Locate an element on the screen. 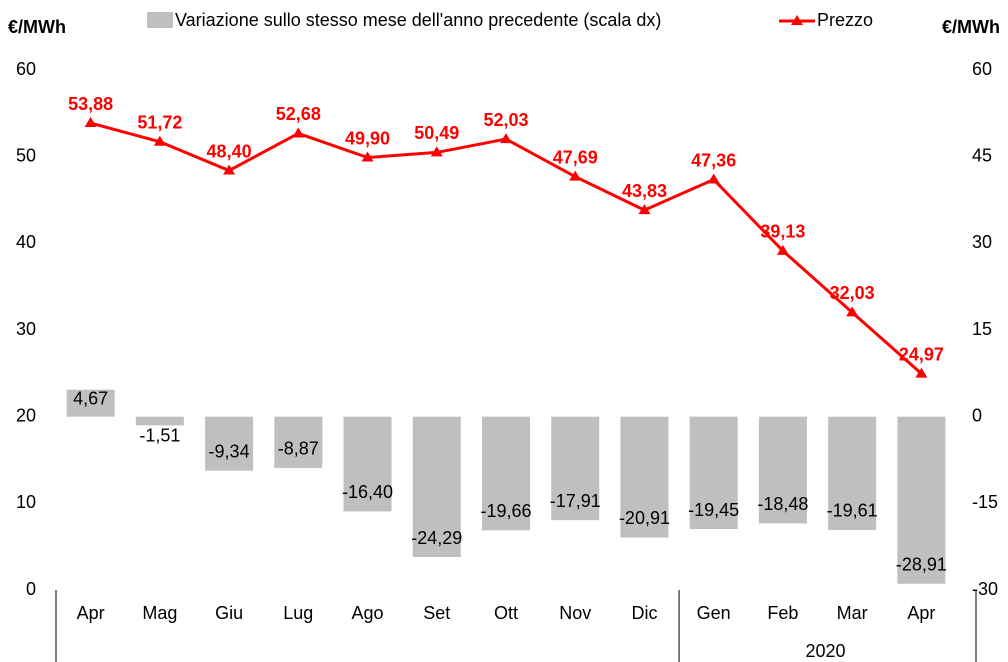 The height and width of the screenshot is (662, 1008). x-tick-label: Set is located at coordinates (436, 613).